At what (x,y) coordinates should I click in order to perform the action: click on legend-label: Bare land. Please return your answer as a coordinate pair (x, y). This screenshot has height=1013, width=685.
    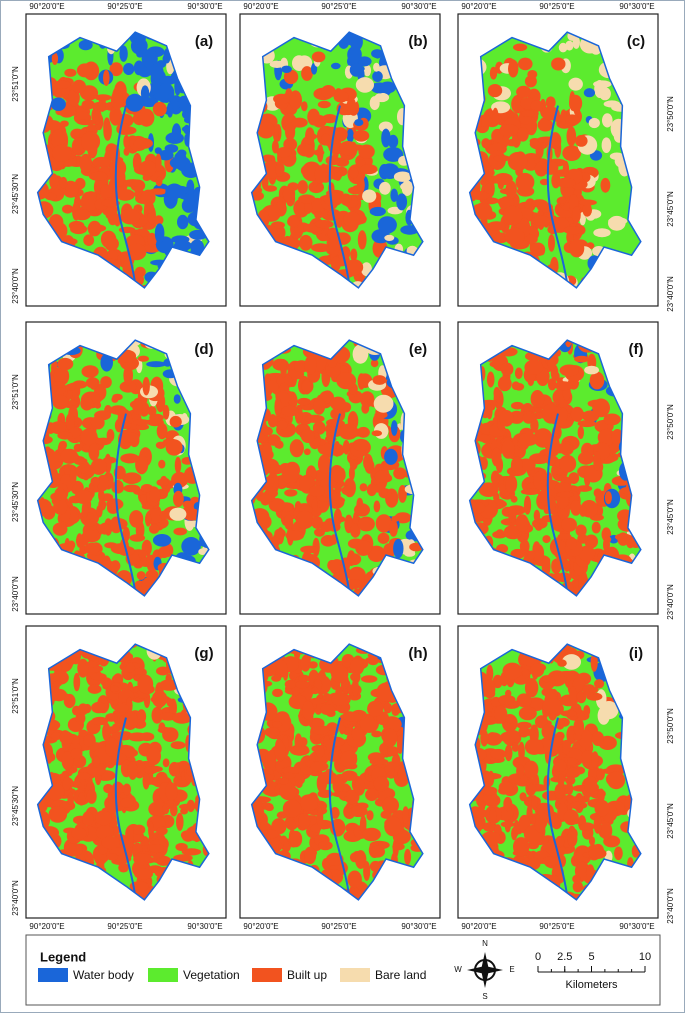
    Looking at the image, I should click on (400, 975).